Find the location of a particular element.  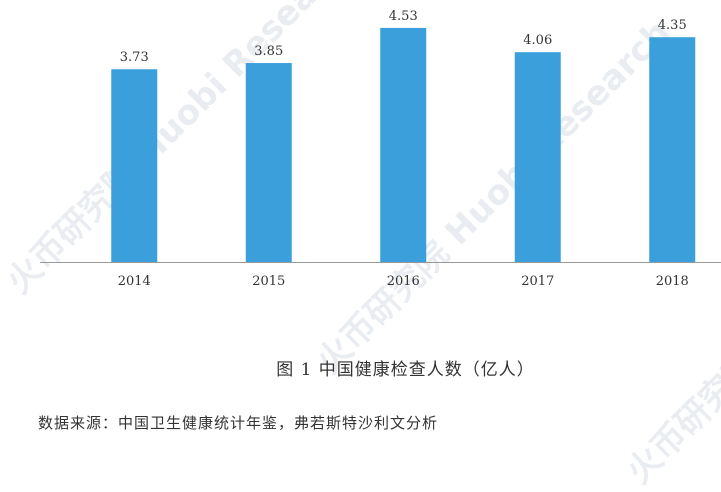

x-tick-label: 2015 is located at coordinates (268, 281).